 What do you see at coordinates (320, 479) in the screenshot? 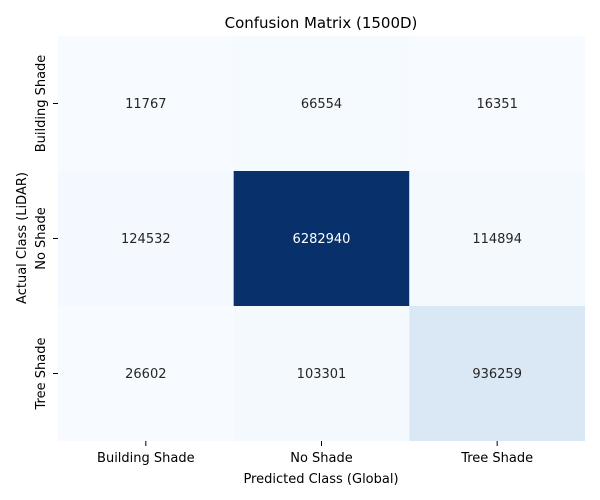
I see `x-axis-label: Predicted Class (Global)` at bounding box center [320, 479].